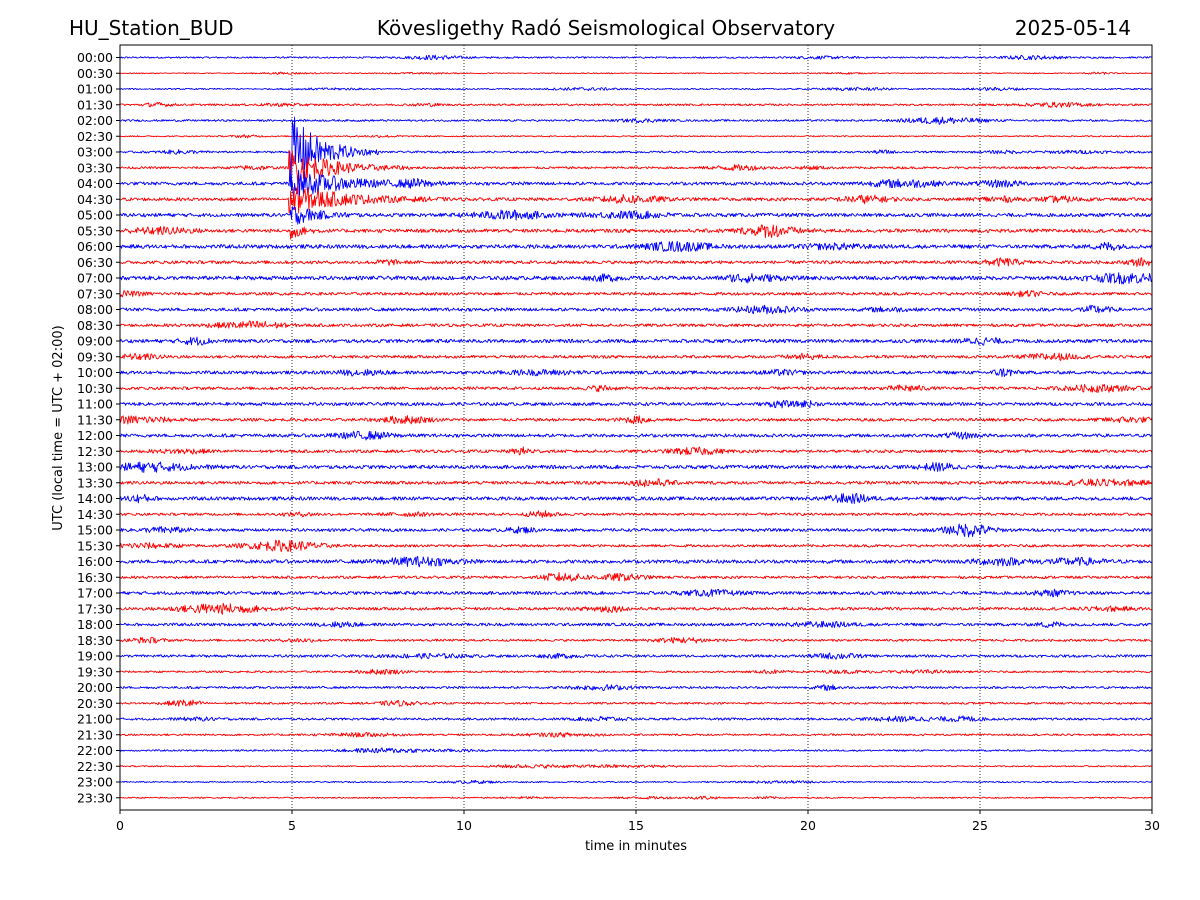  Describe the element at coordinates (95, 372) in the screenshot. I see `y-tick-label: 10:00` at that location.